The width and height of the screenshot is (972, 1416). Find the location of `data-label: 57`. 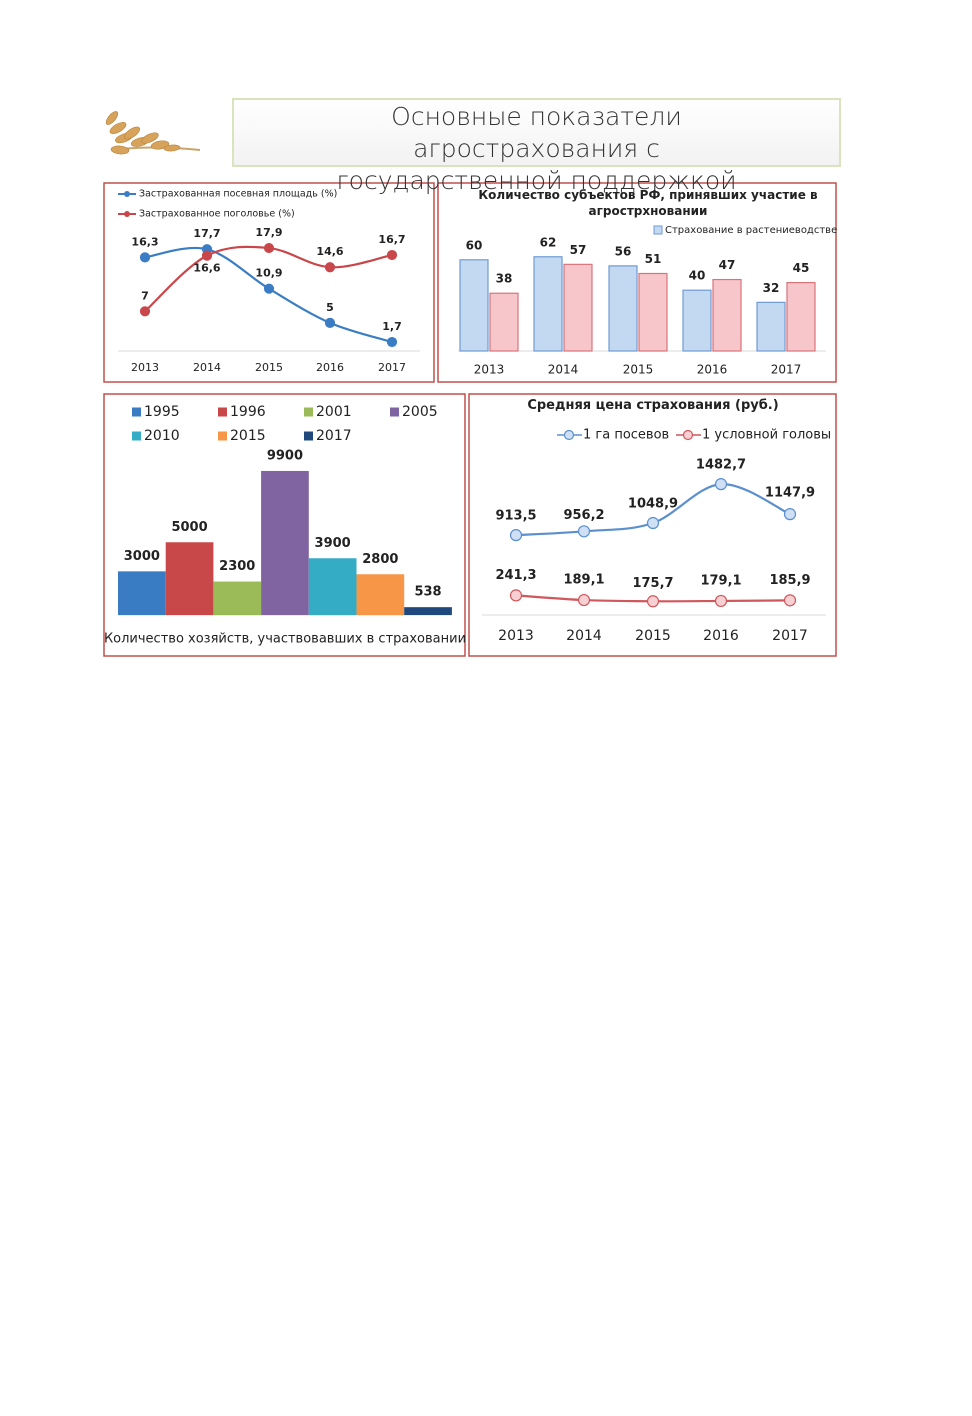

data-label: 57 is located at coordinates (578, 250).